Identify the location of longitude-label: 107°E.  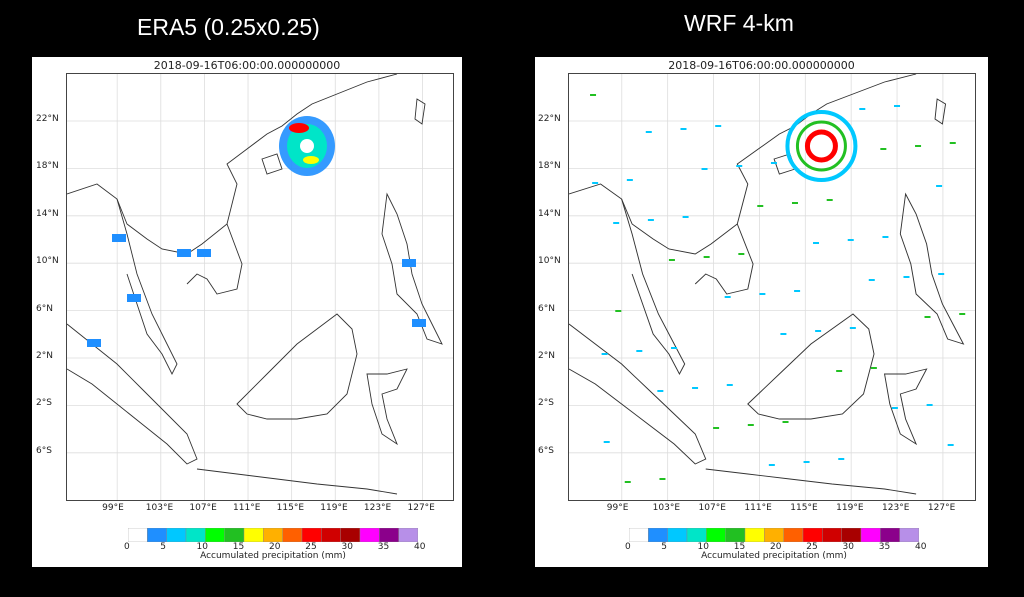
(712, 508).